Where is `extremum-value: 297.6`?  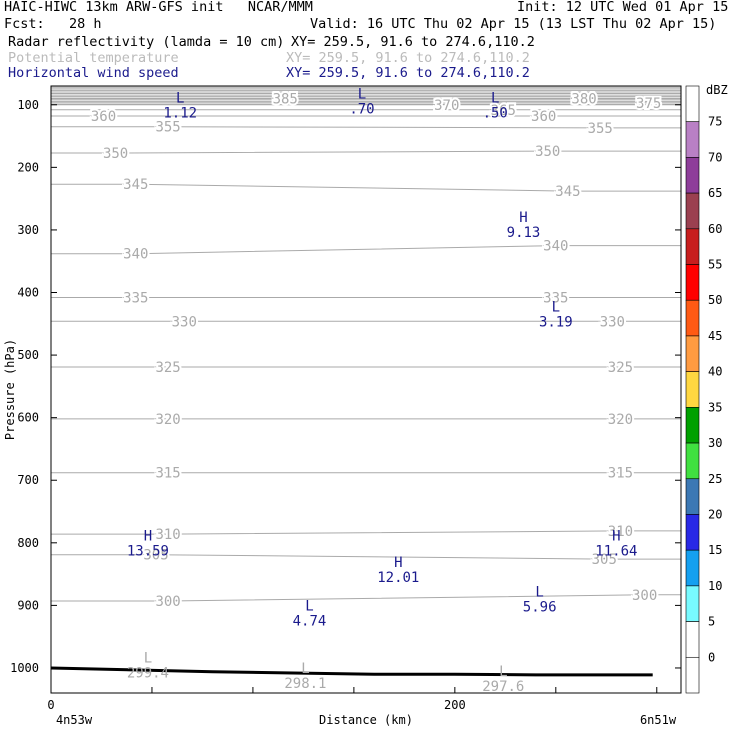 extremum-value: 297.6 is located at coordinates (503, 687).